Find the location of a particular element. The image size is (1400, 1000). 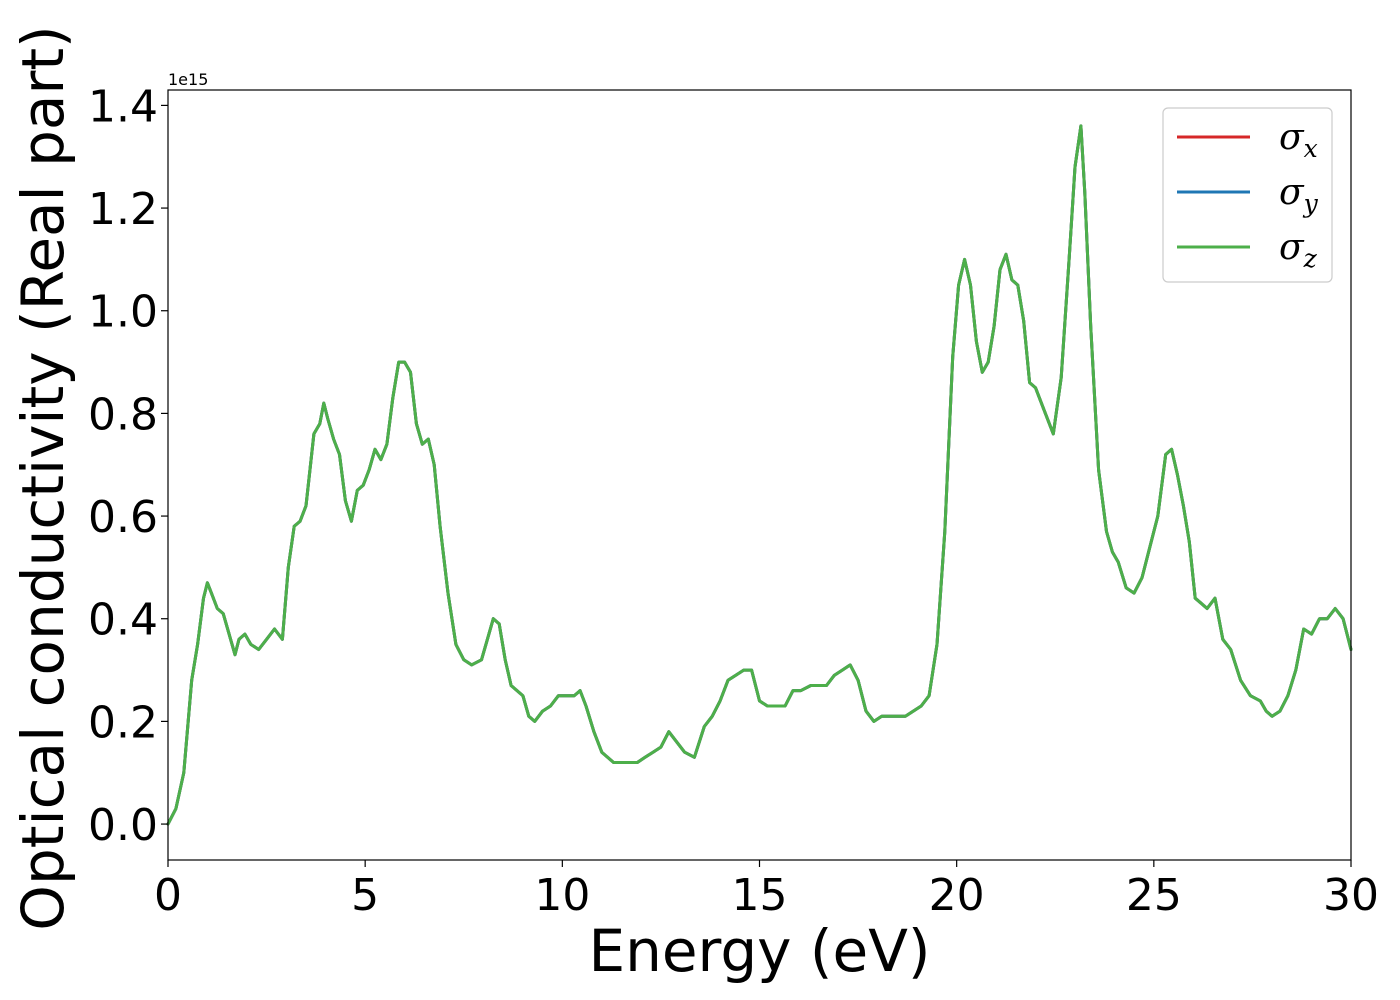

legend-subscript: y is located at coordinates (1311, 203).